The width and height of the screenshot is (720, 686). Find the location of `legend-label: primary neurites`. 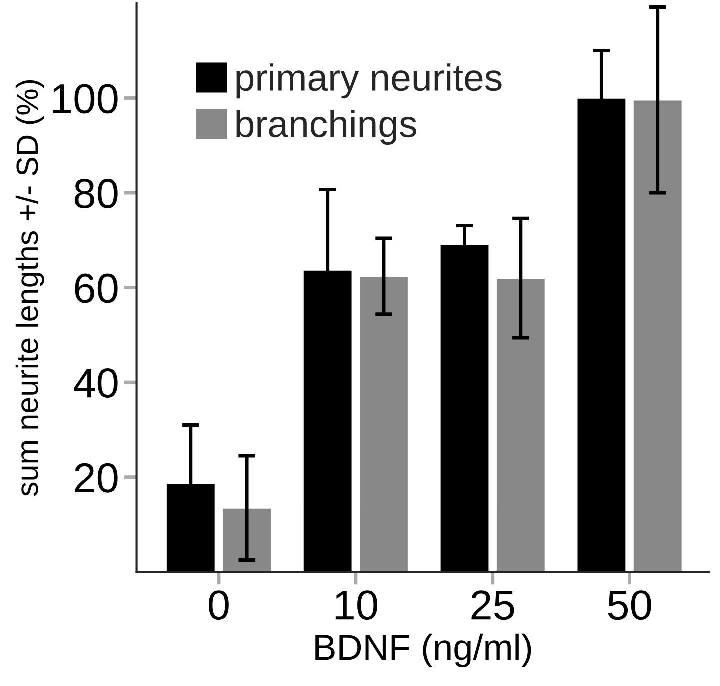

legend-label: primary neurites is located at coordinates (369, 81).